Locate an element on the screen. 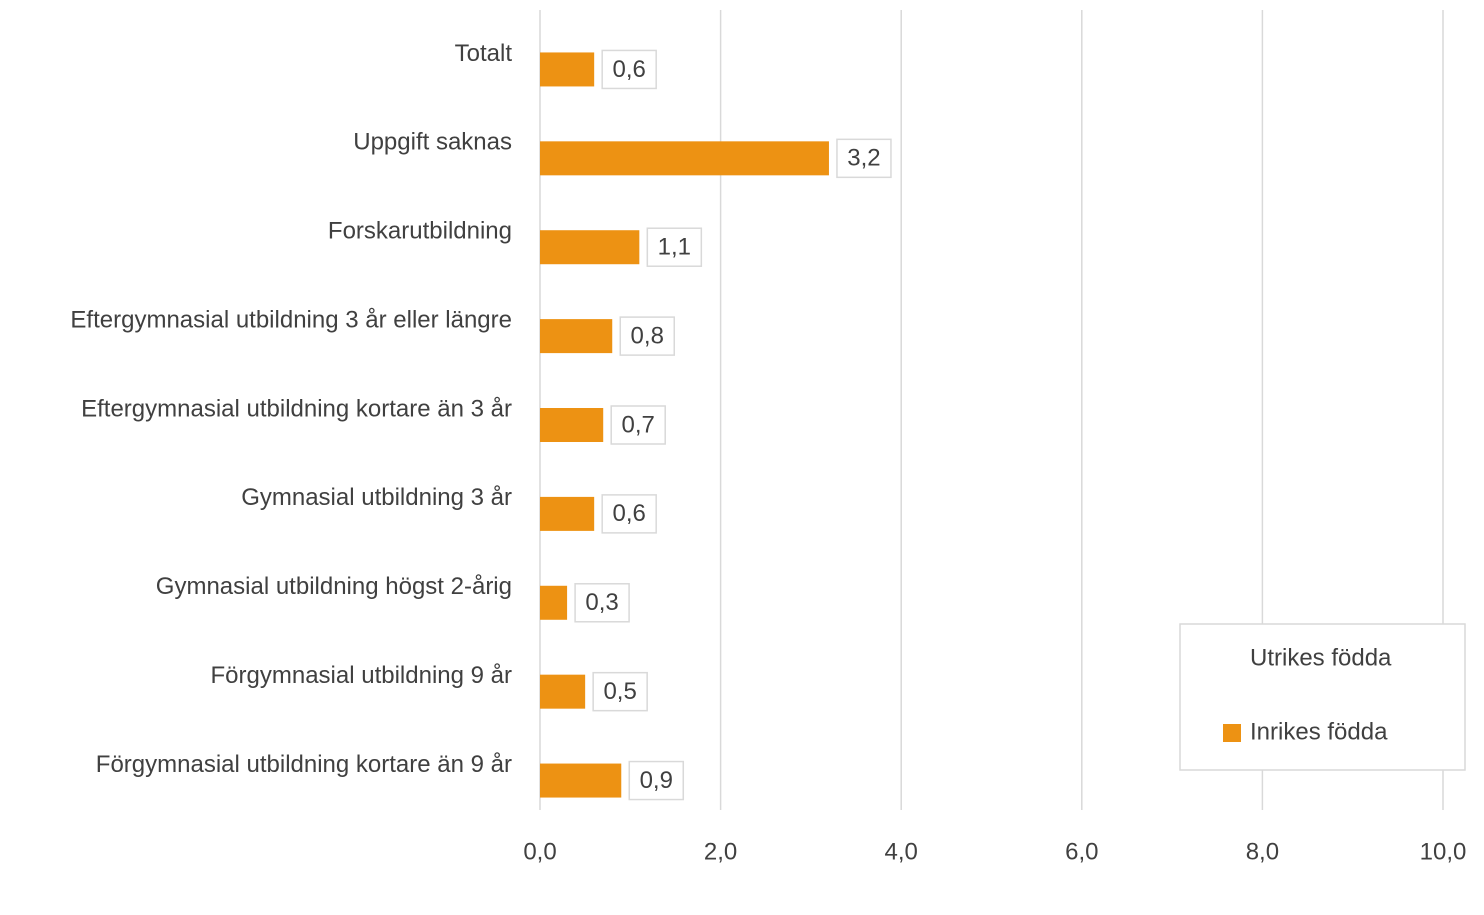 This screenshot has width=1484, height=915. data-label: 3,2 is located at coordinates (863, 158).